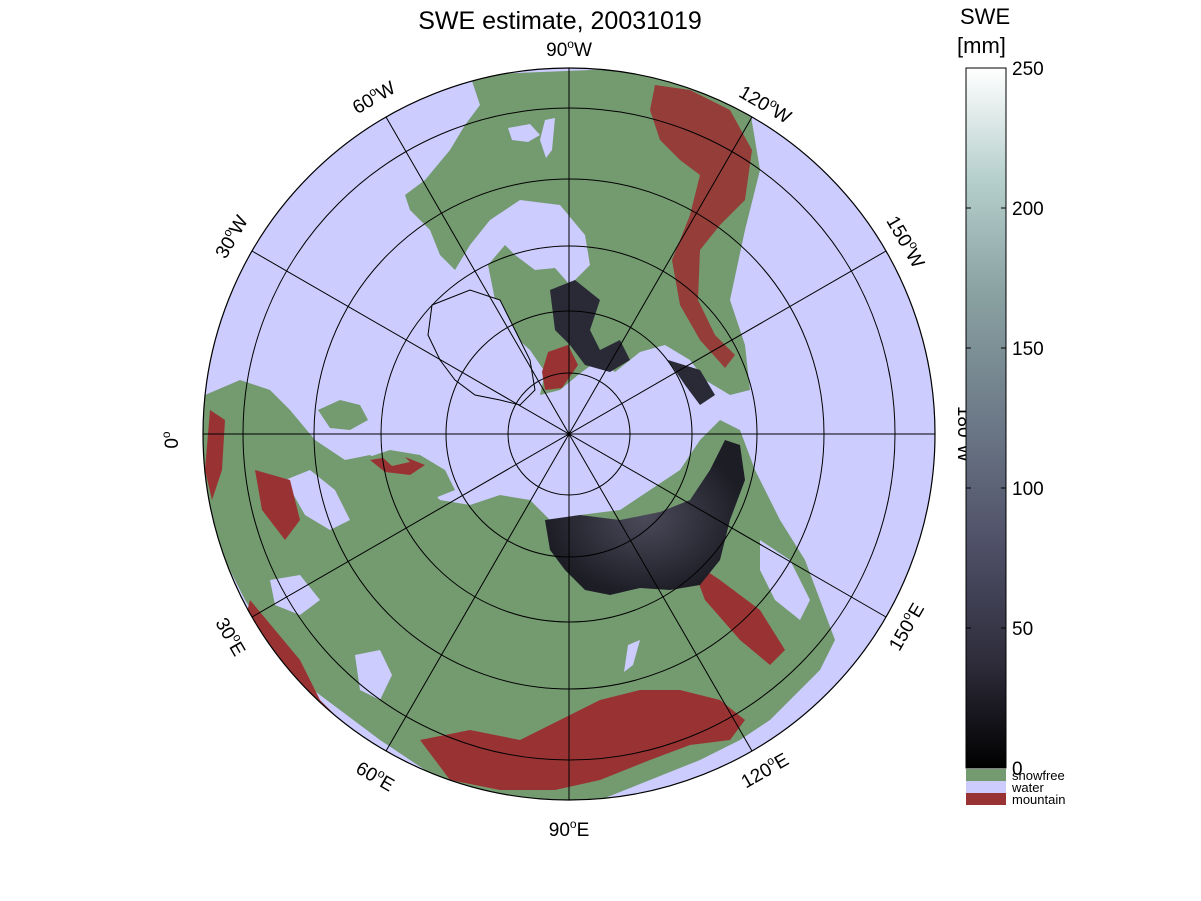  I want to click on great-lakes, so click(531, 138).